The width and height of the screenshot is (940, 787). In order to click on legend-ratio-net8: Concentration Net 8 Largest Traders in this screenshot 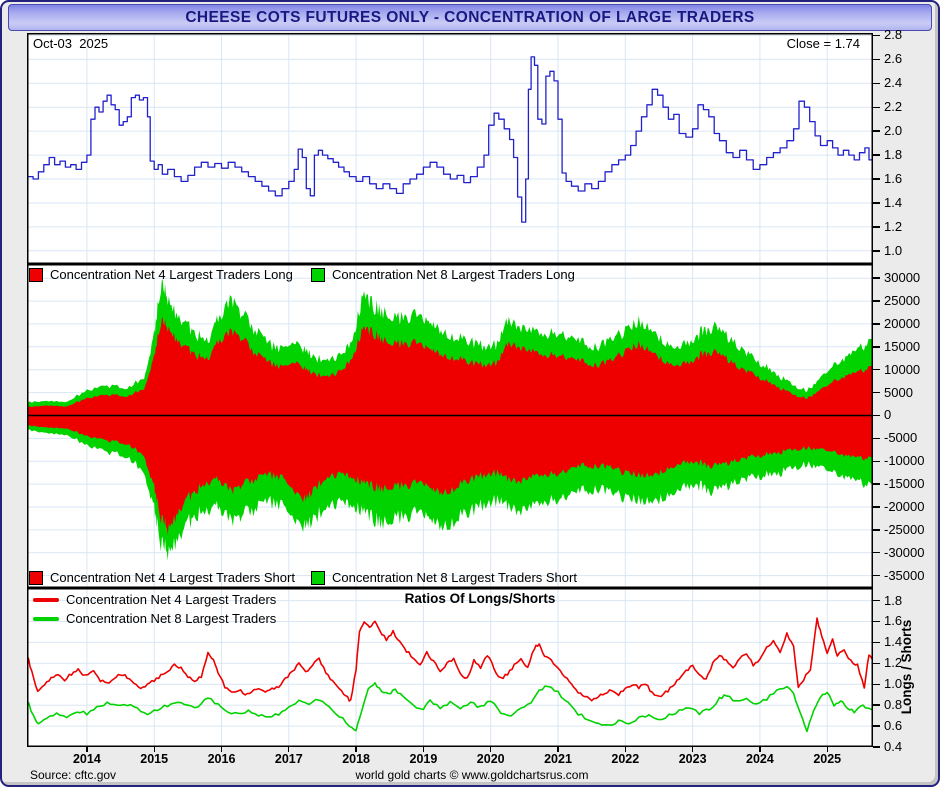, I will do `click(154, 618)`.